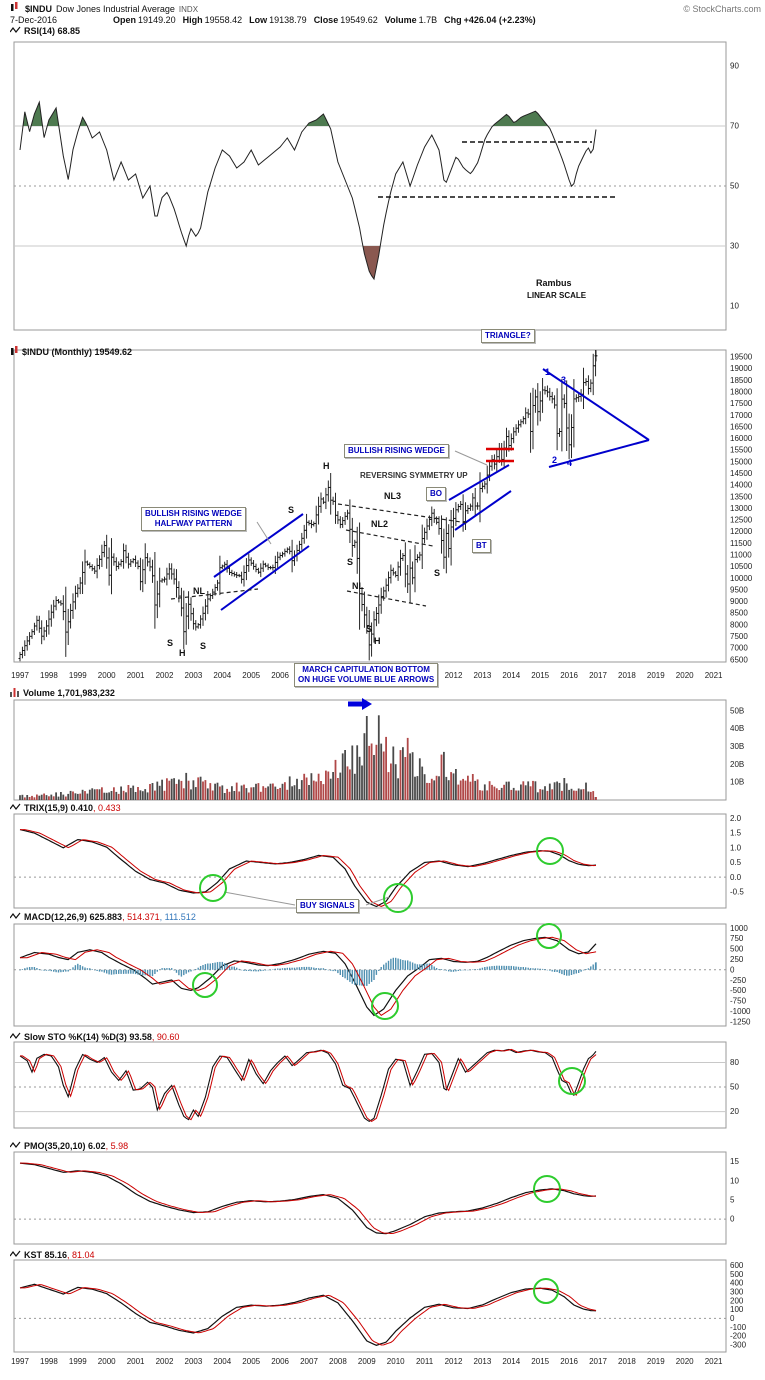 This screenshot has width=765, height=1380. Describe the element at coordinates (454, 1361) in the screenshot. I see `svg-text: 2012` at that location.